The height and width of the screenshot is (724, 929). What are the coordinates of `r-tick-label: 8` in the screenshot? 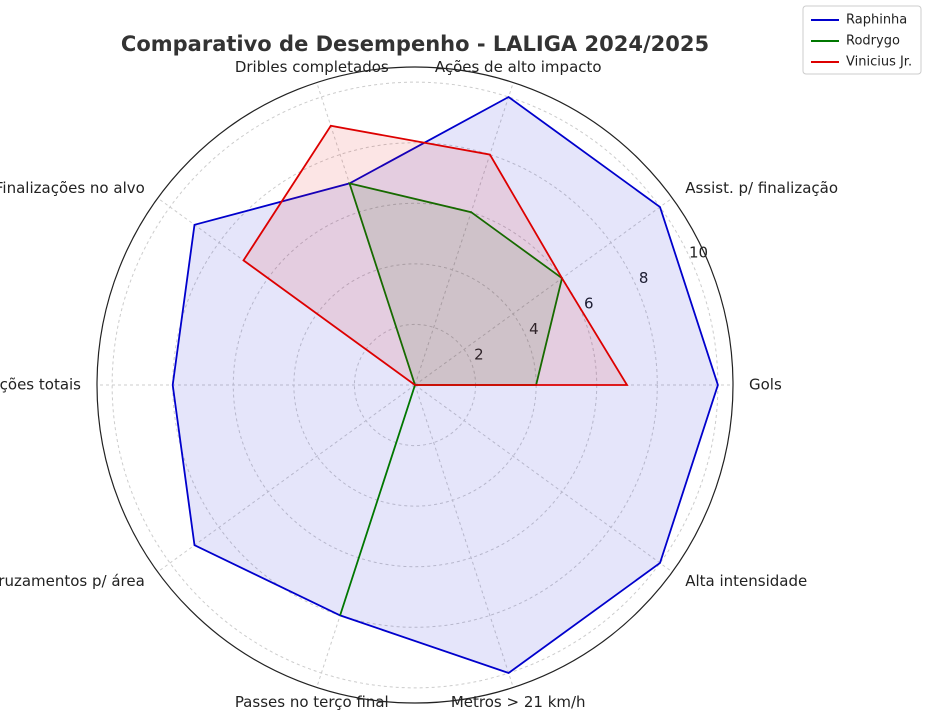 It's located at (644, 278).